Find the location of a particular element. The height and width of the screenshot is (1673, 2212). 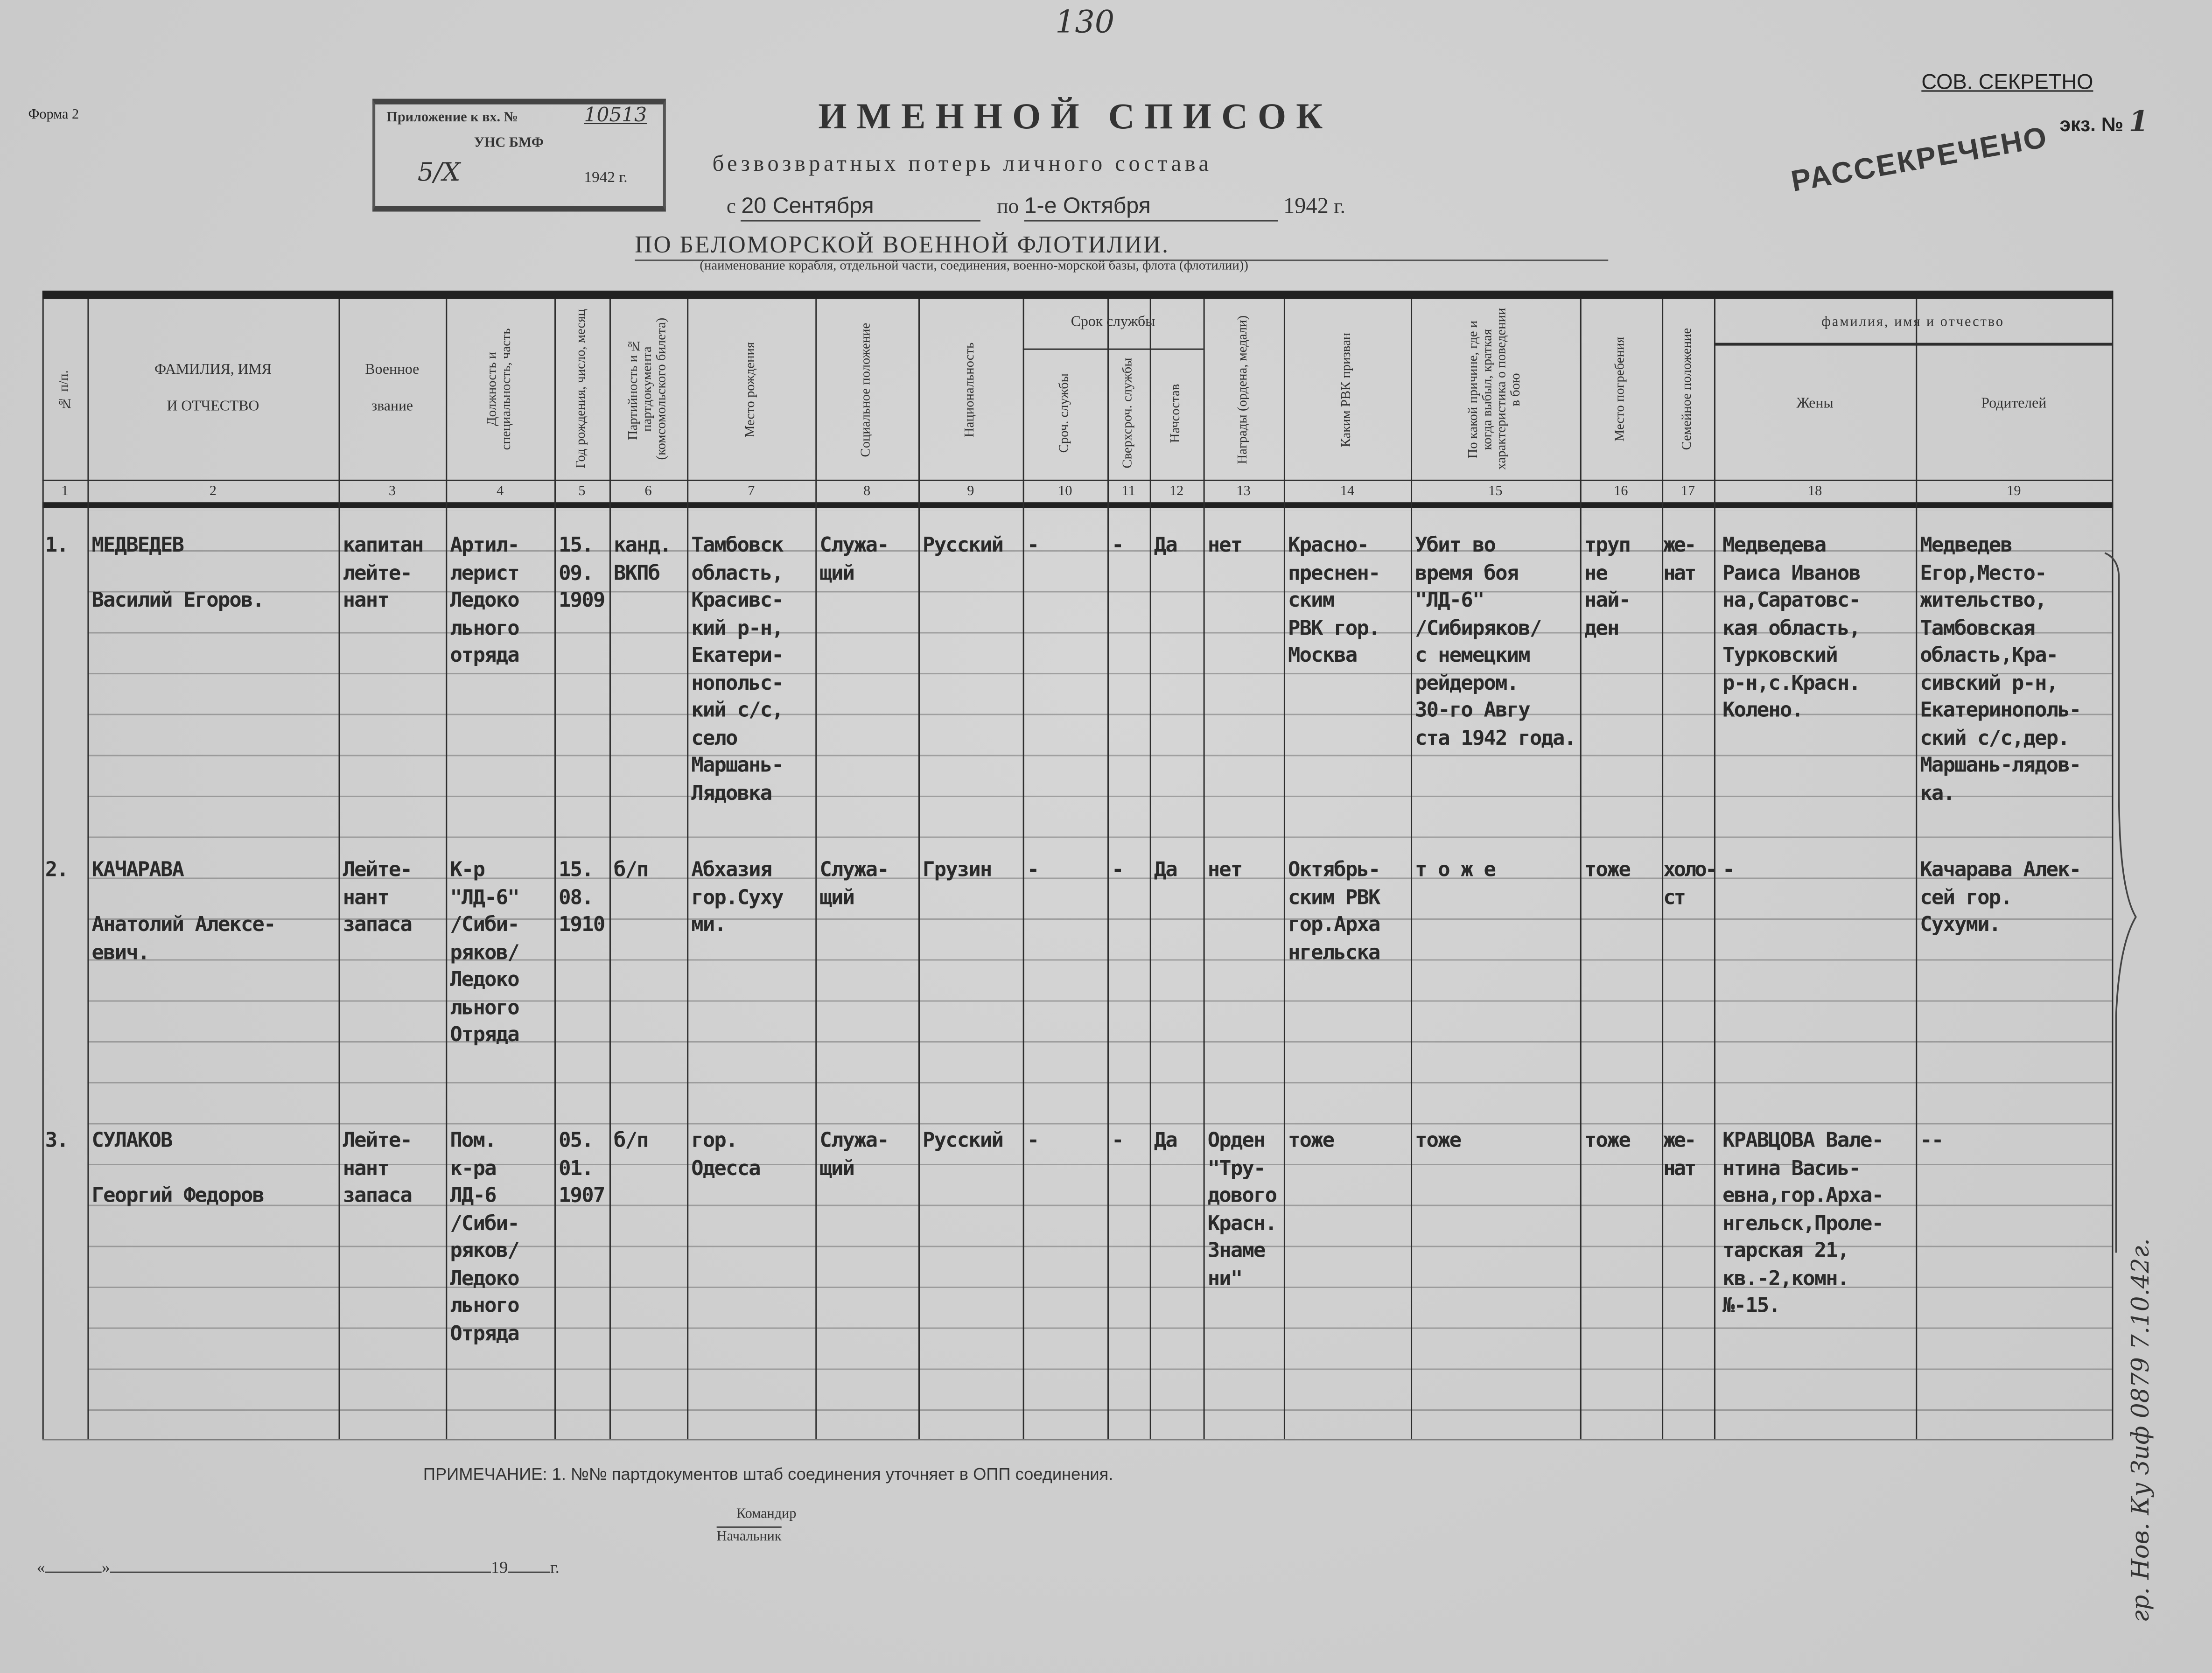

column-header: Год рождения, число, месяц is located at coordinates (581, 389).